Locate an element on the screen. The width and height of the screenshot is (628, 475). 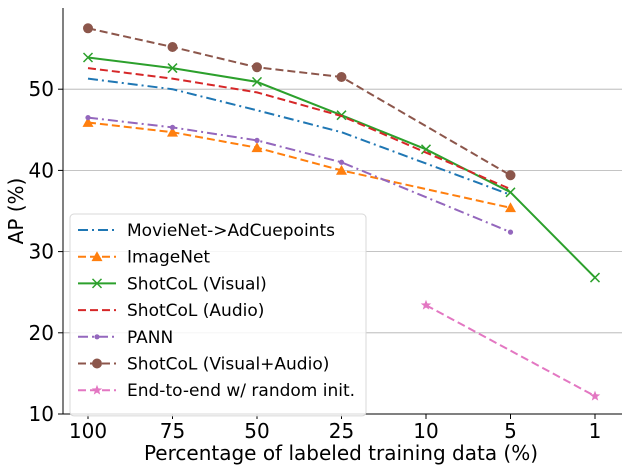
x-tick-label: 100 is located at coordinates (88, 431).